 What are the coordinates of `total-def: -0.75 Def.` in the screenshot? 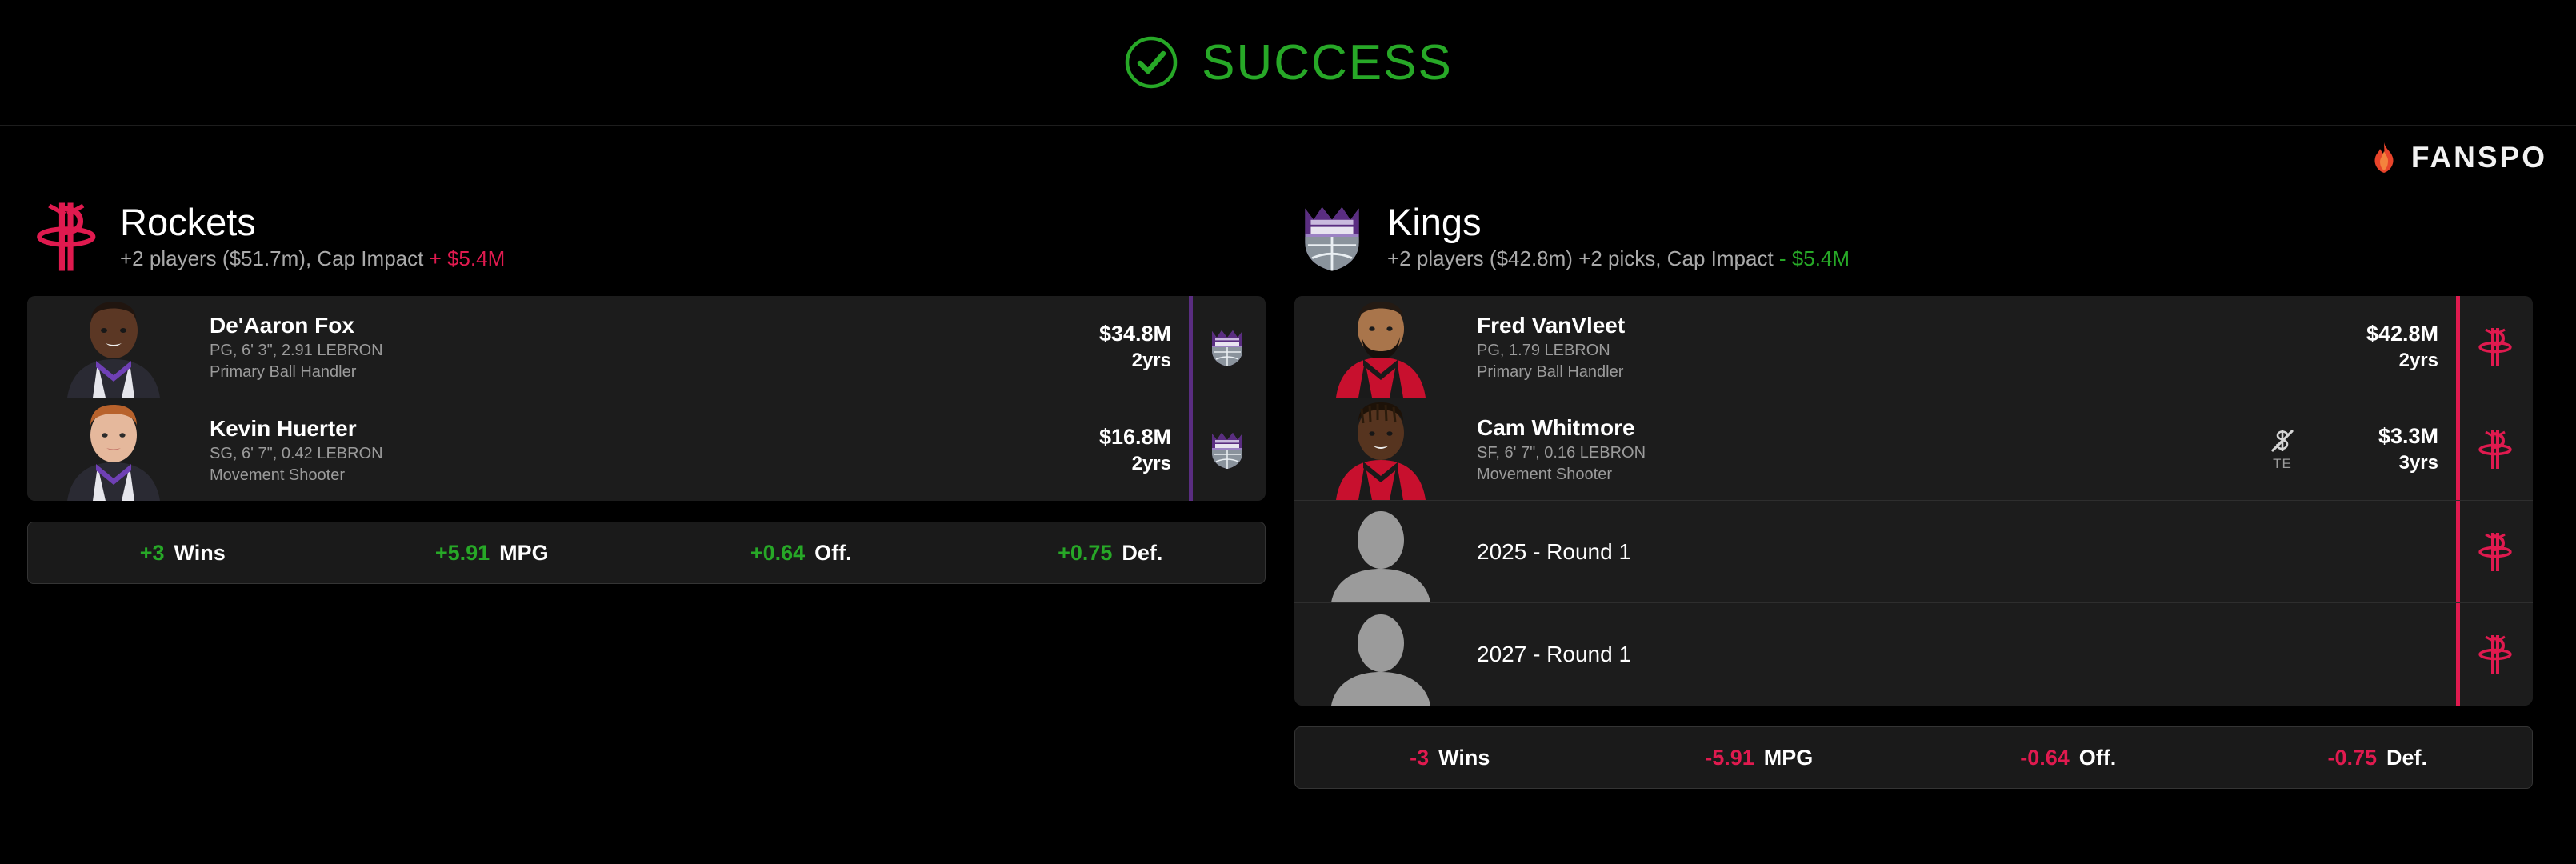 It's located at (2378, 758).